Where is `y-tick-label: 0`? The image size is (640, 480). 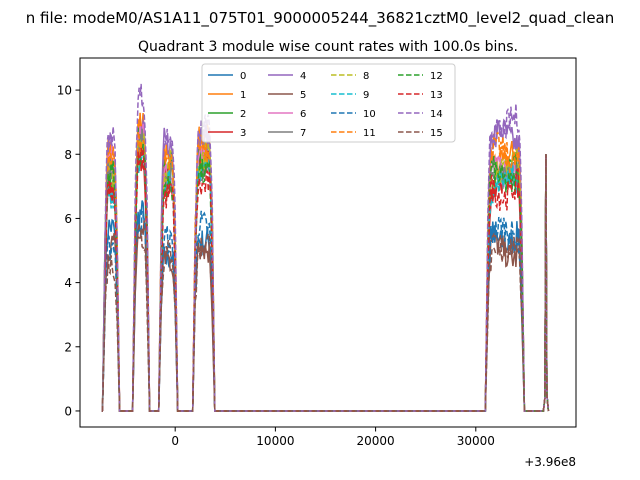
y-tick-label: 0 is located at coordinates (68, 411).